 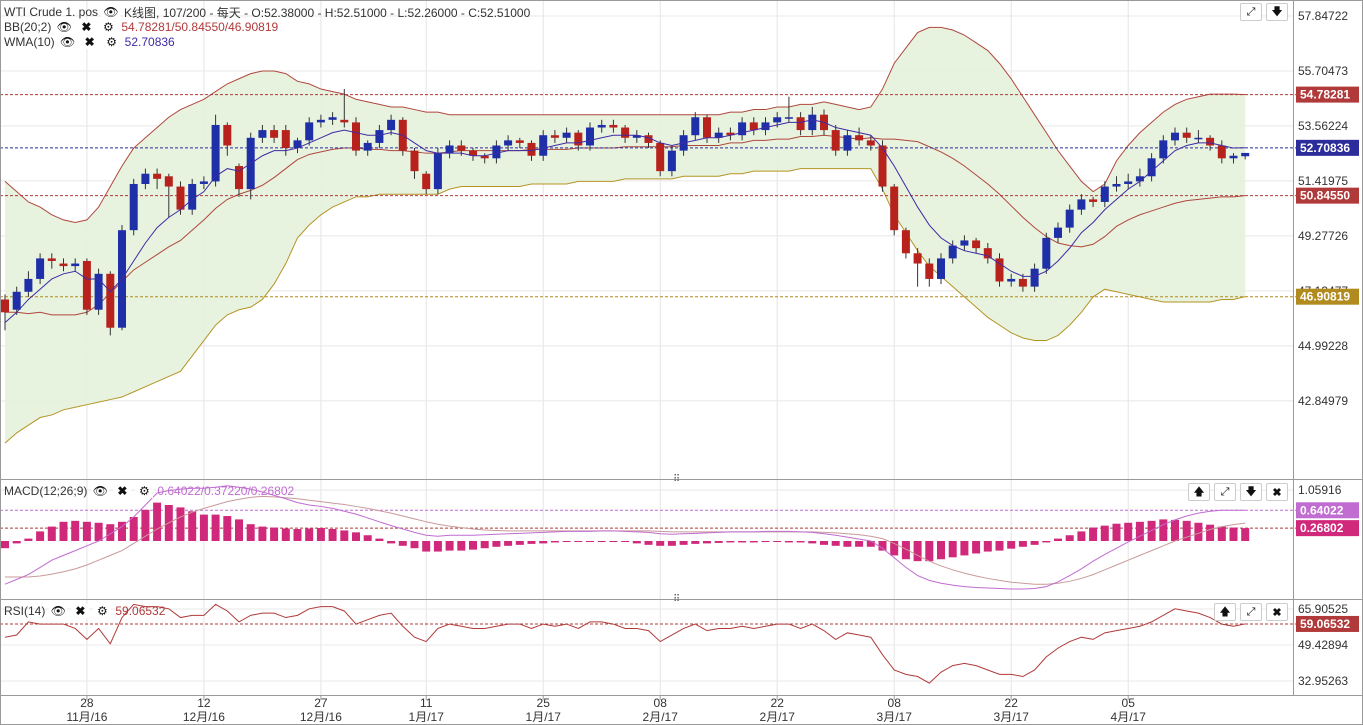 What do you see at coordinates (140, 611) in the screenshot?
I see `rsi-value: 59.06532` at bounding box center [140, 611].